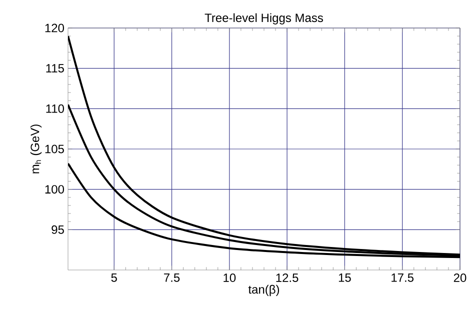 Image resolution: width=474 pixels, height=320 pixels. I want to click on x-tick-label: 10, so click(230, 278).